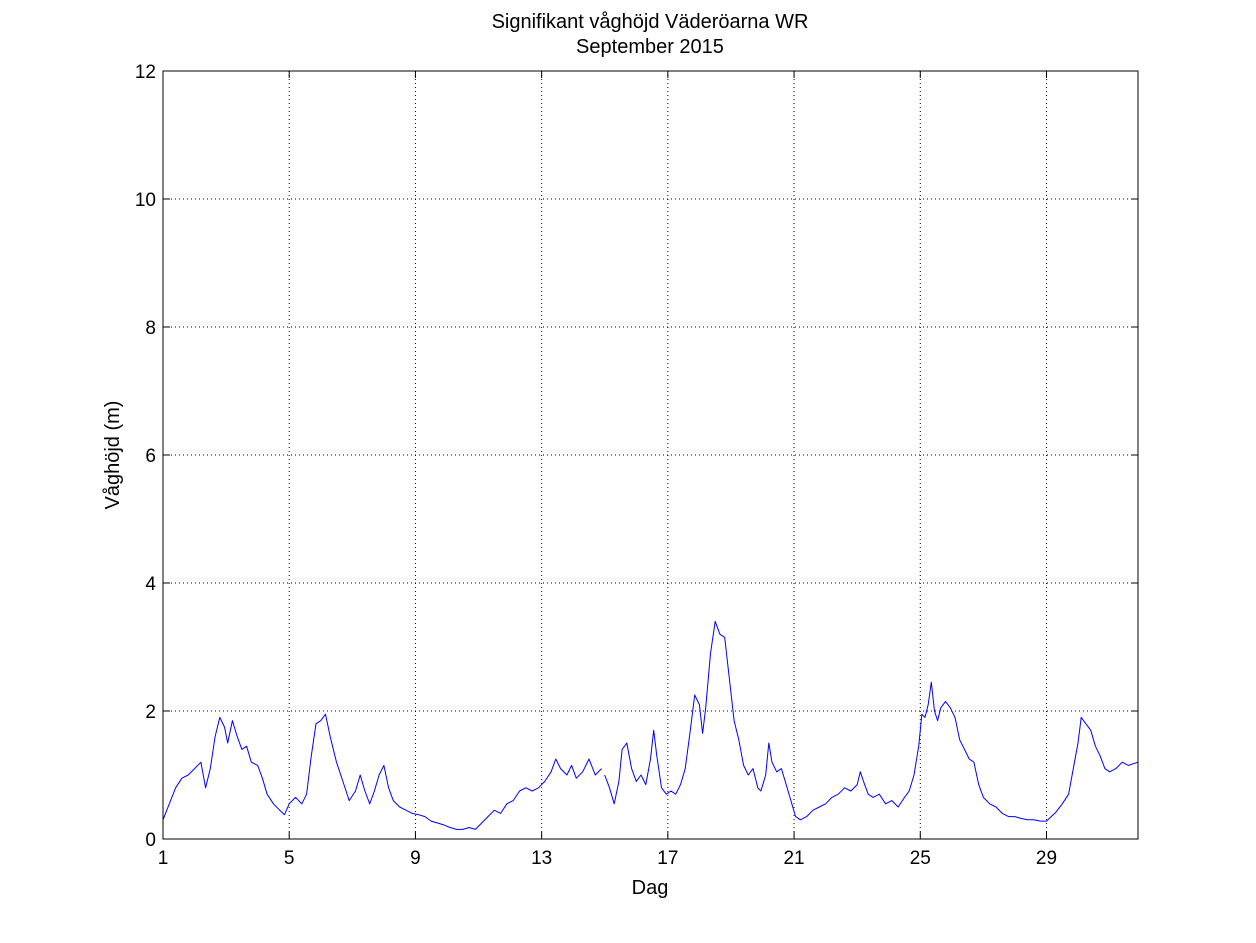 The height and width of the screenshot is (943, 1256). Describe the element at coordinates (1046, 858) in the screenshot. I see `x-tick-label: 29` at that location.